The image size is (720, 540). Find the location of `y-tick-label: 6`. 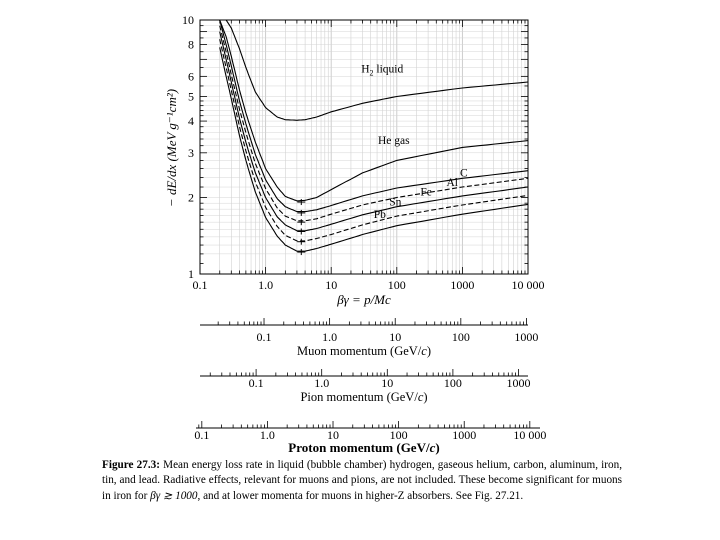

y-tick-label: 6 is located at coordinates (191, 76).